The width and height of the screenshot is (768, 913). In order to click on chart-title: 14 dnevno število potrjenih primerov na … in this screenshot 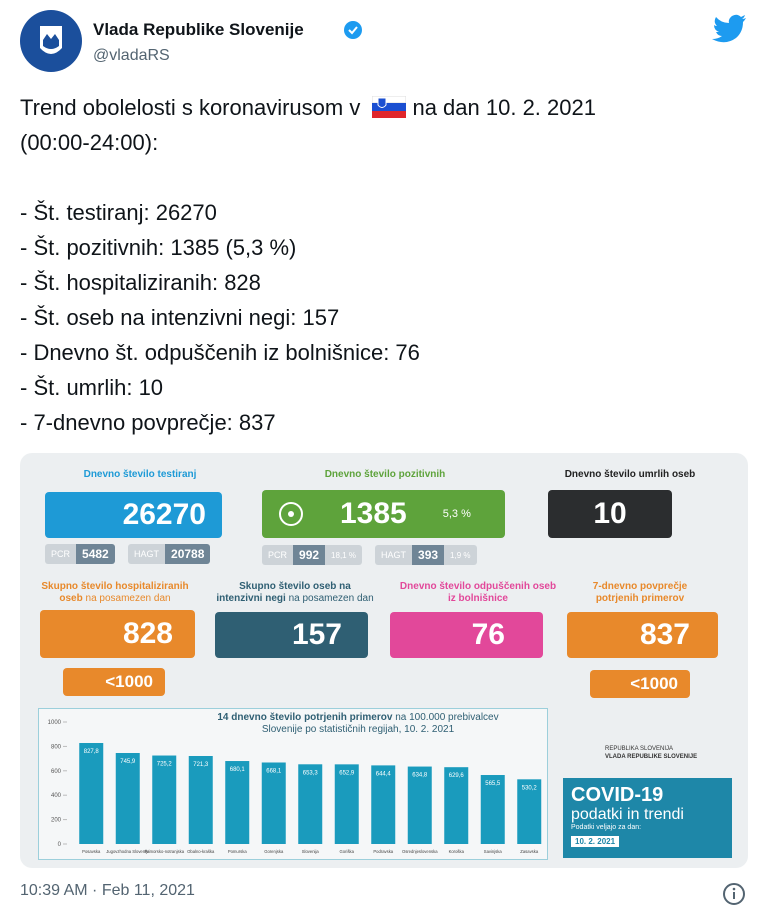, I will do `click(358, 724)`.